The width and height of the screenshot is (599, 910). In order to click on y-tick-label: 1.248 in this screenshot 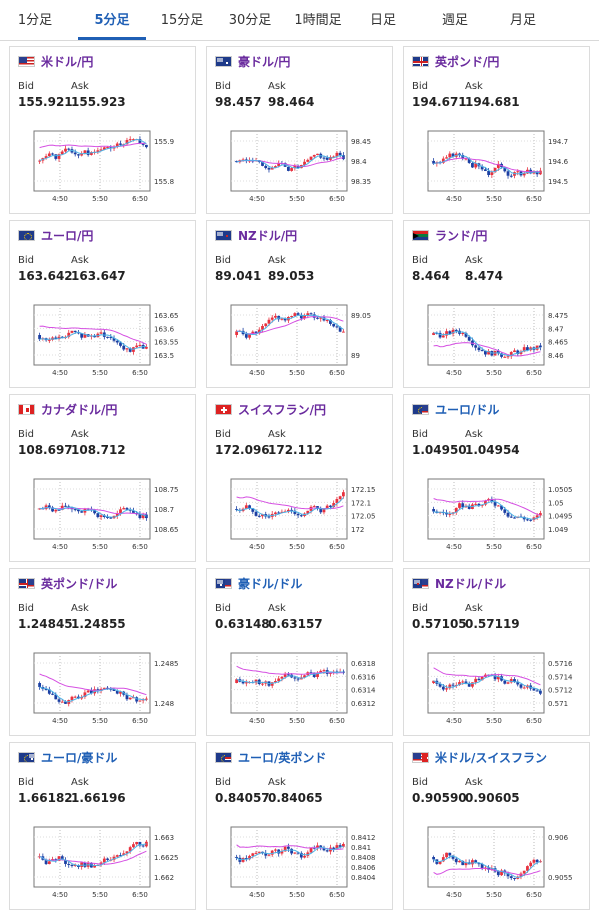, I will do `click(164, 704)`.